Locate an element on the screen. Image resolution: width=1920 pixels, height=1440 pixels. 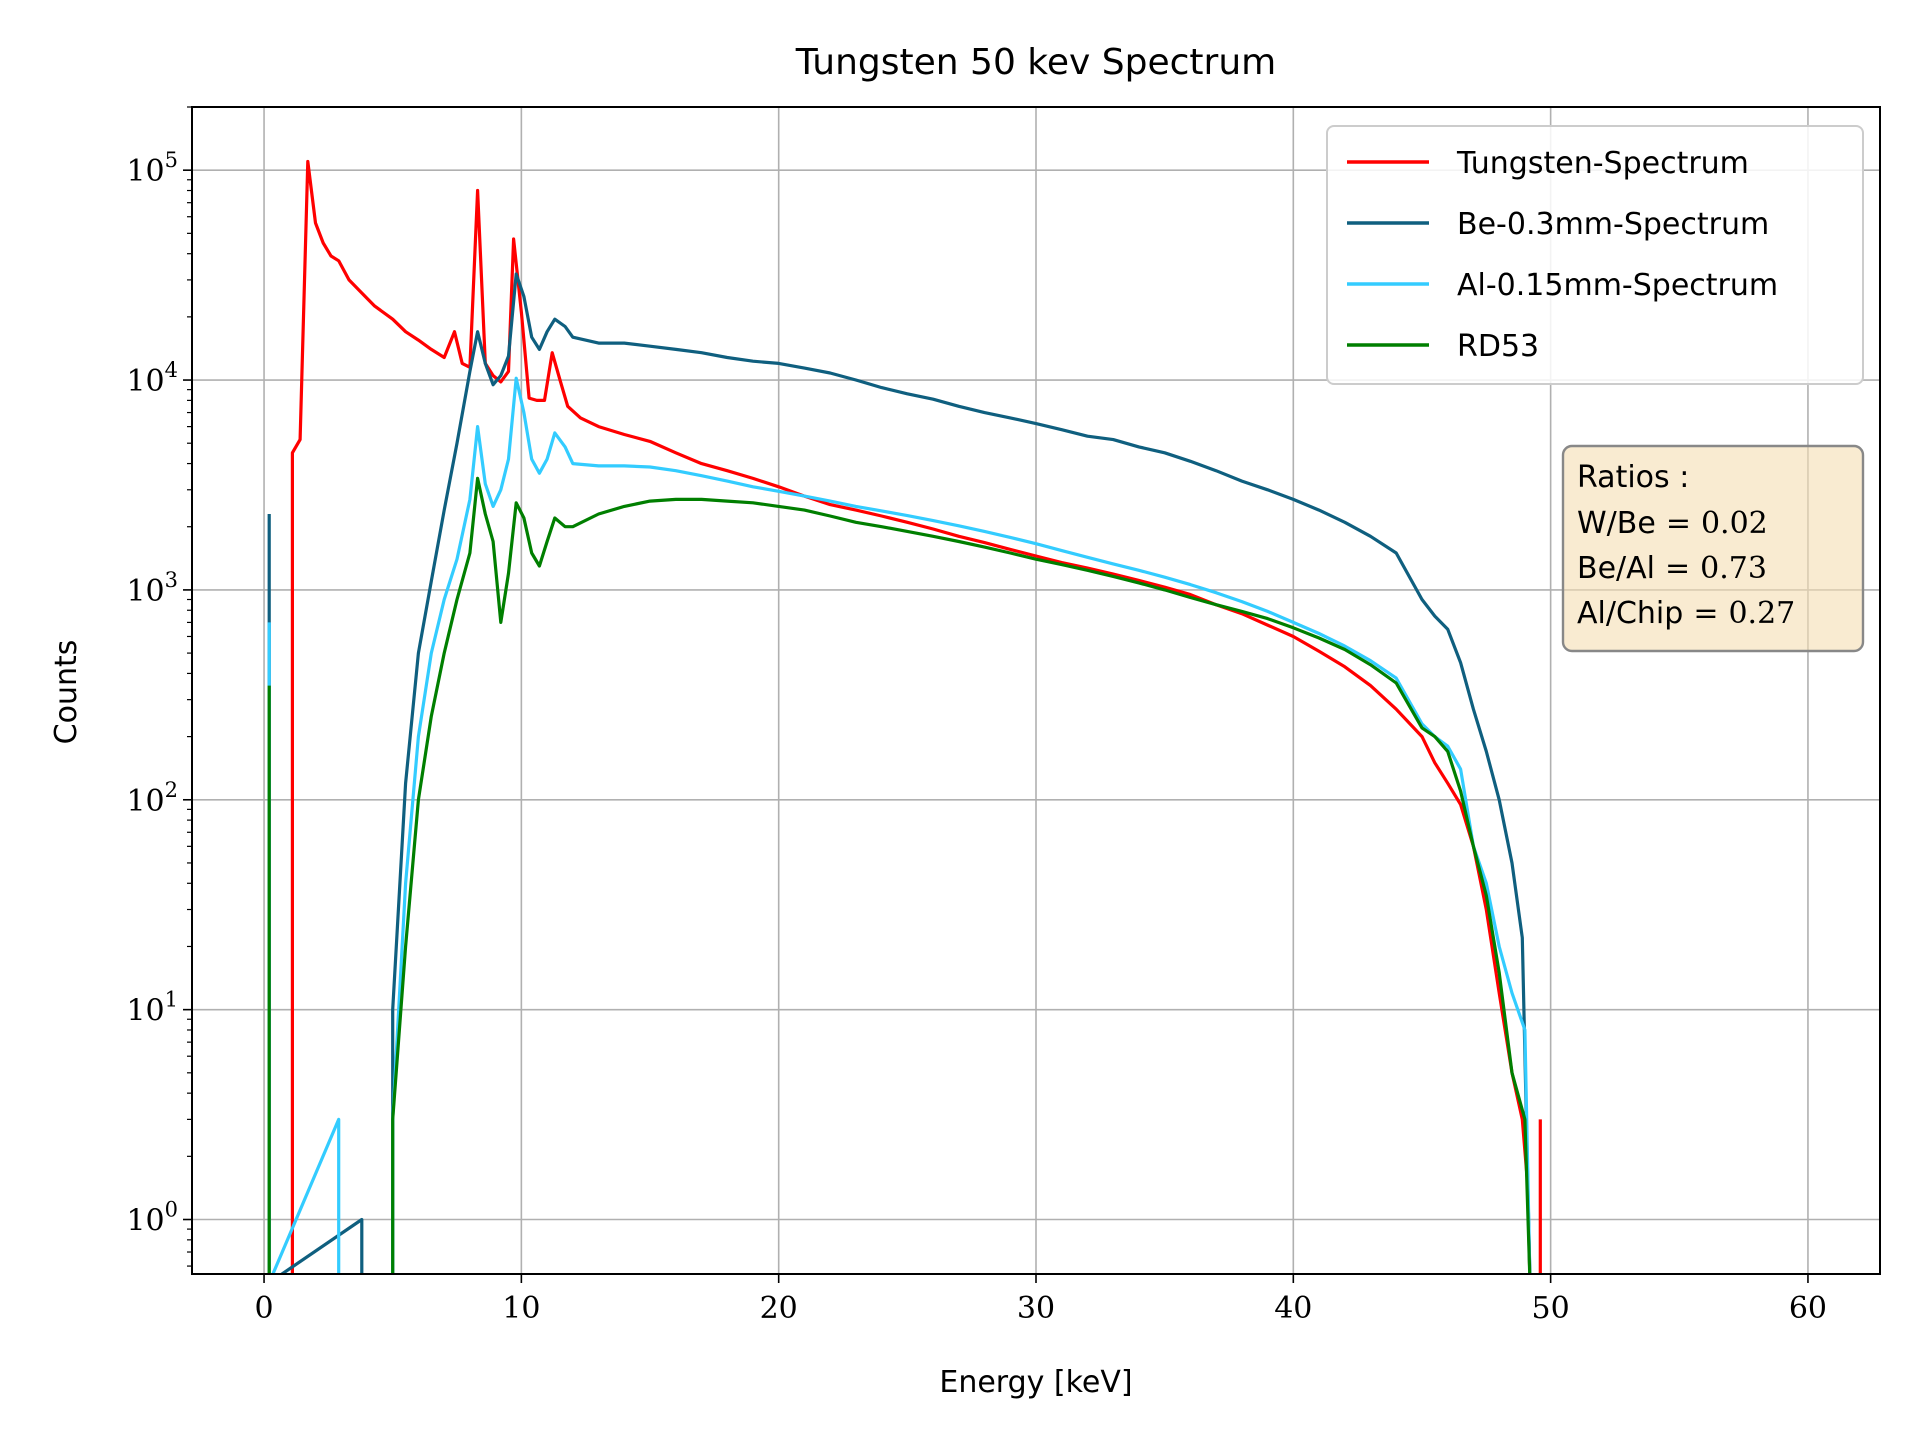
y-tick-label: 10¹ is located at coordinates (152, 1008).